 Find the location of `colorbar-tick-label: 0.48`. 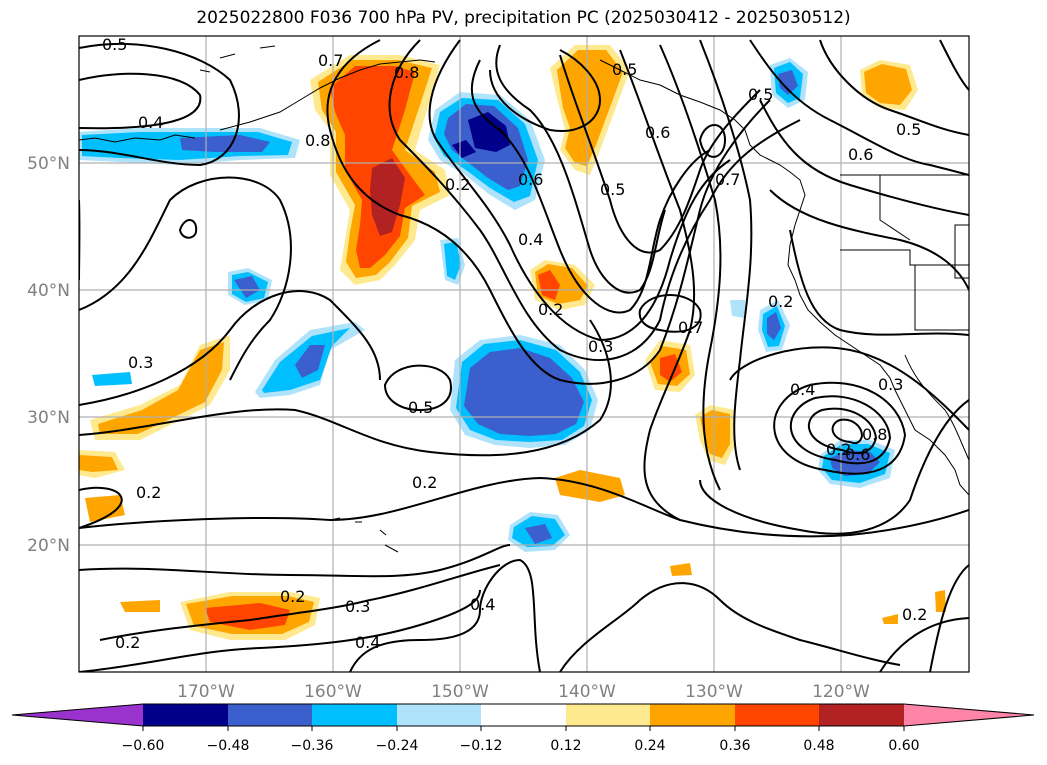

colorbar-tick-label: 0.48 is located at coordinates (818, 746).